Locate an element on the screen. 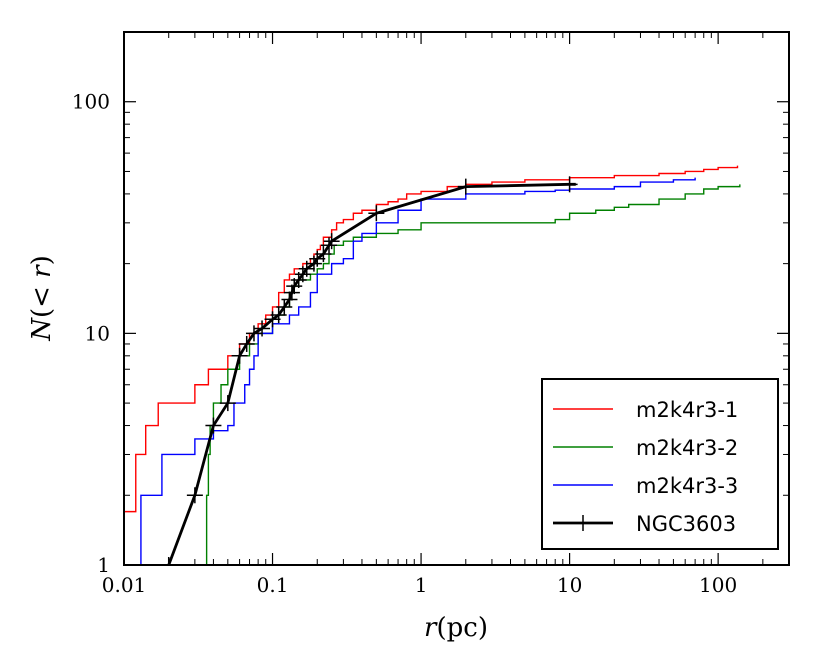  y-tick-label: 1 is located at coordinates (103, 565).